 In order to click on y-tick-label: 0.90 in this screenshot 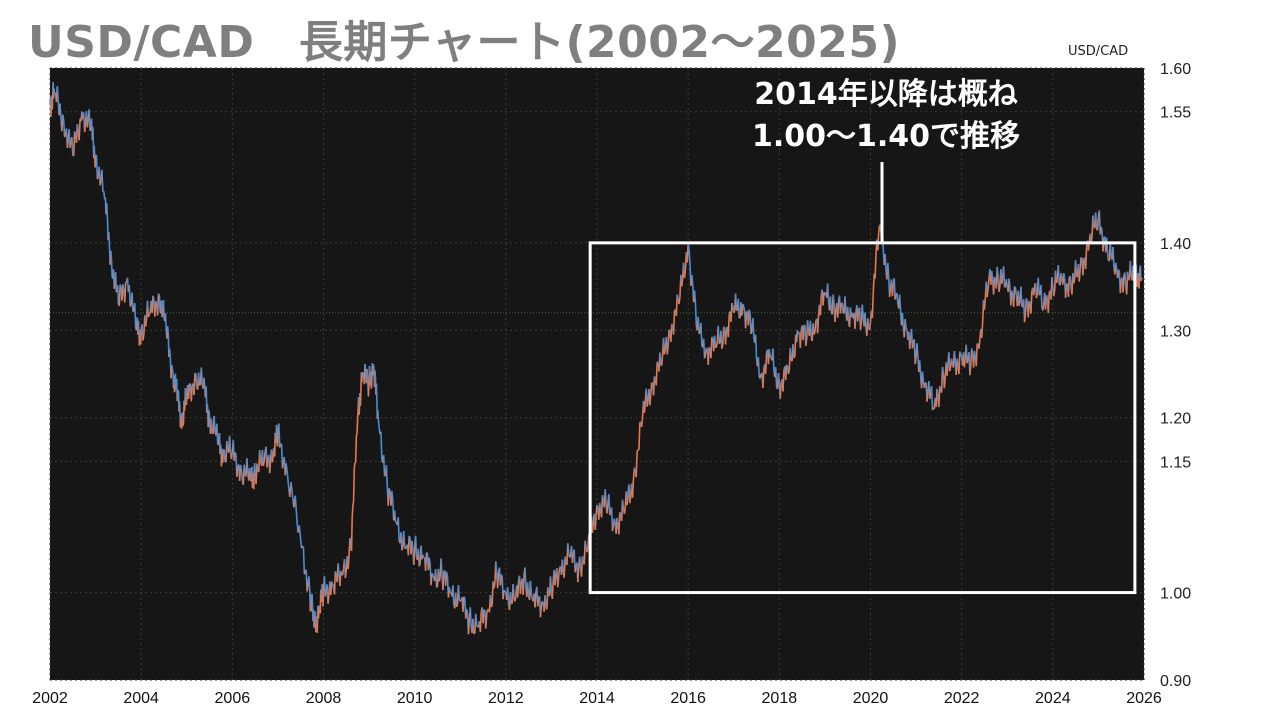, I will do `click(1175, 681)`.